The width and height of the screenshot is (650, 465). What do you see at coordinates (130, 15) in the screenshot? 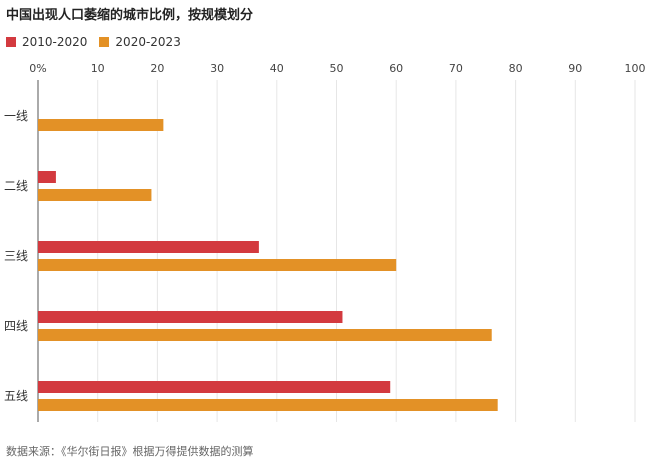
I see `chart-title: 中国出现人口萎缩的城市比例，按规模划分` at bounding box center [130, 15].